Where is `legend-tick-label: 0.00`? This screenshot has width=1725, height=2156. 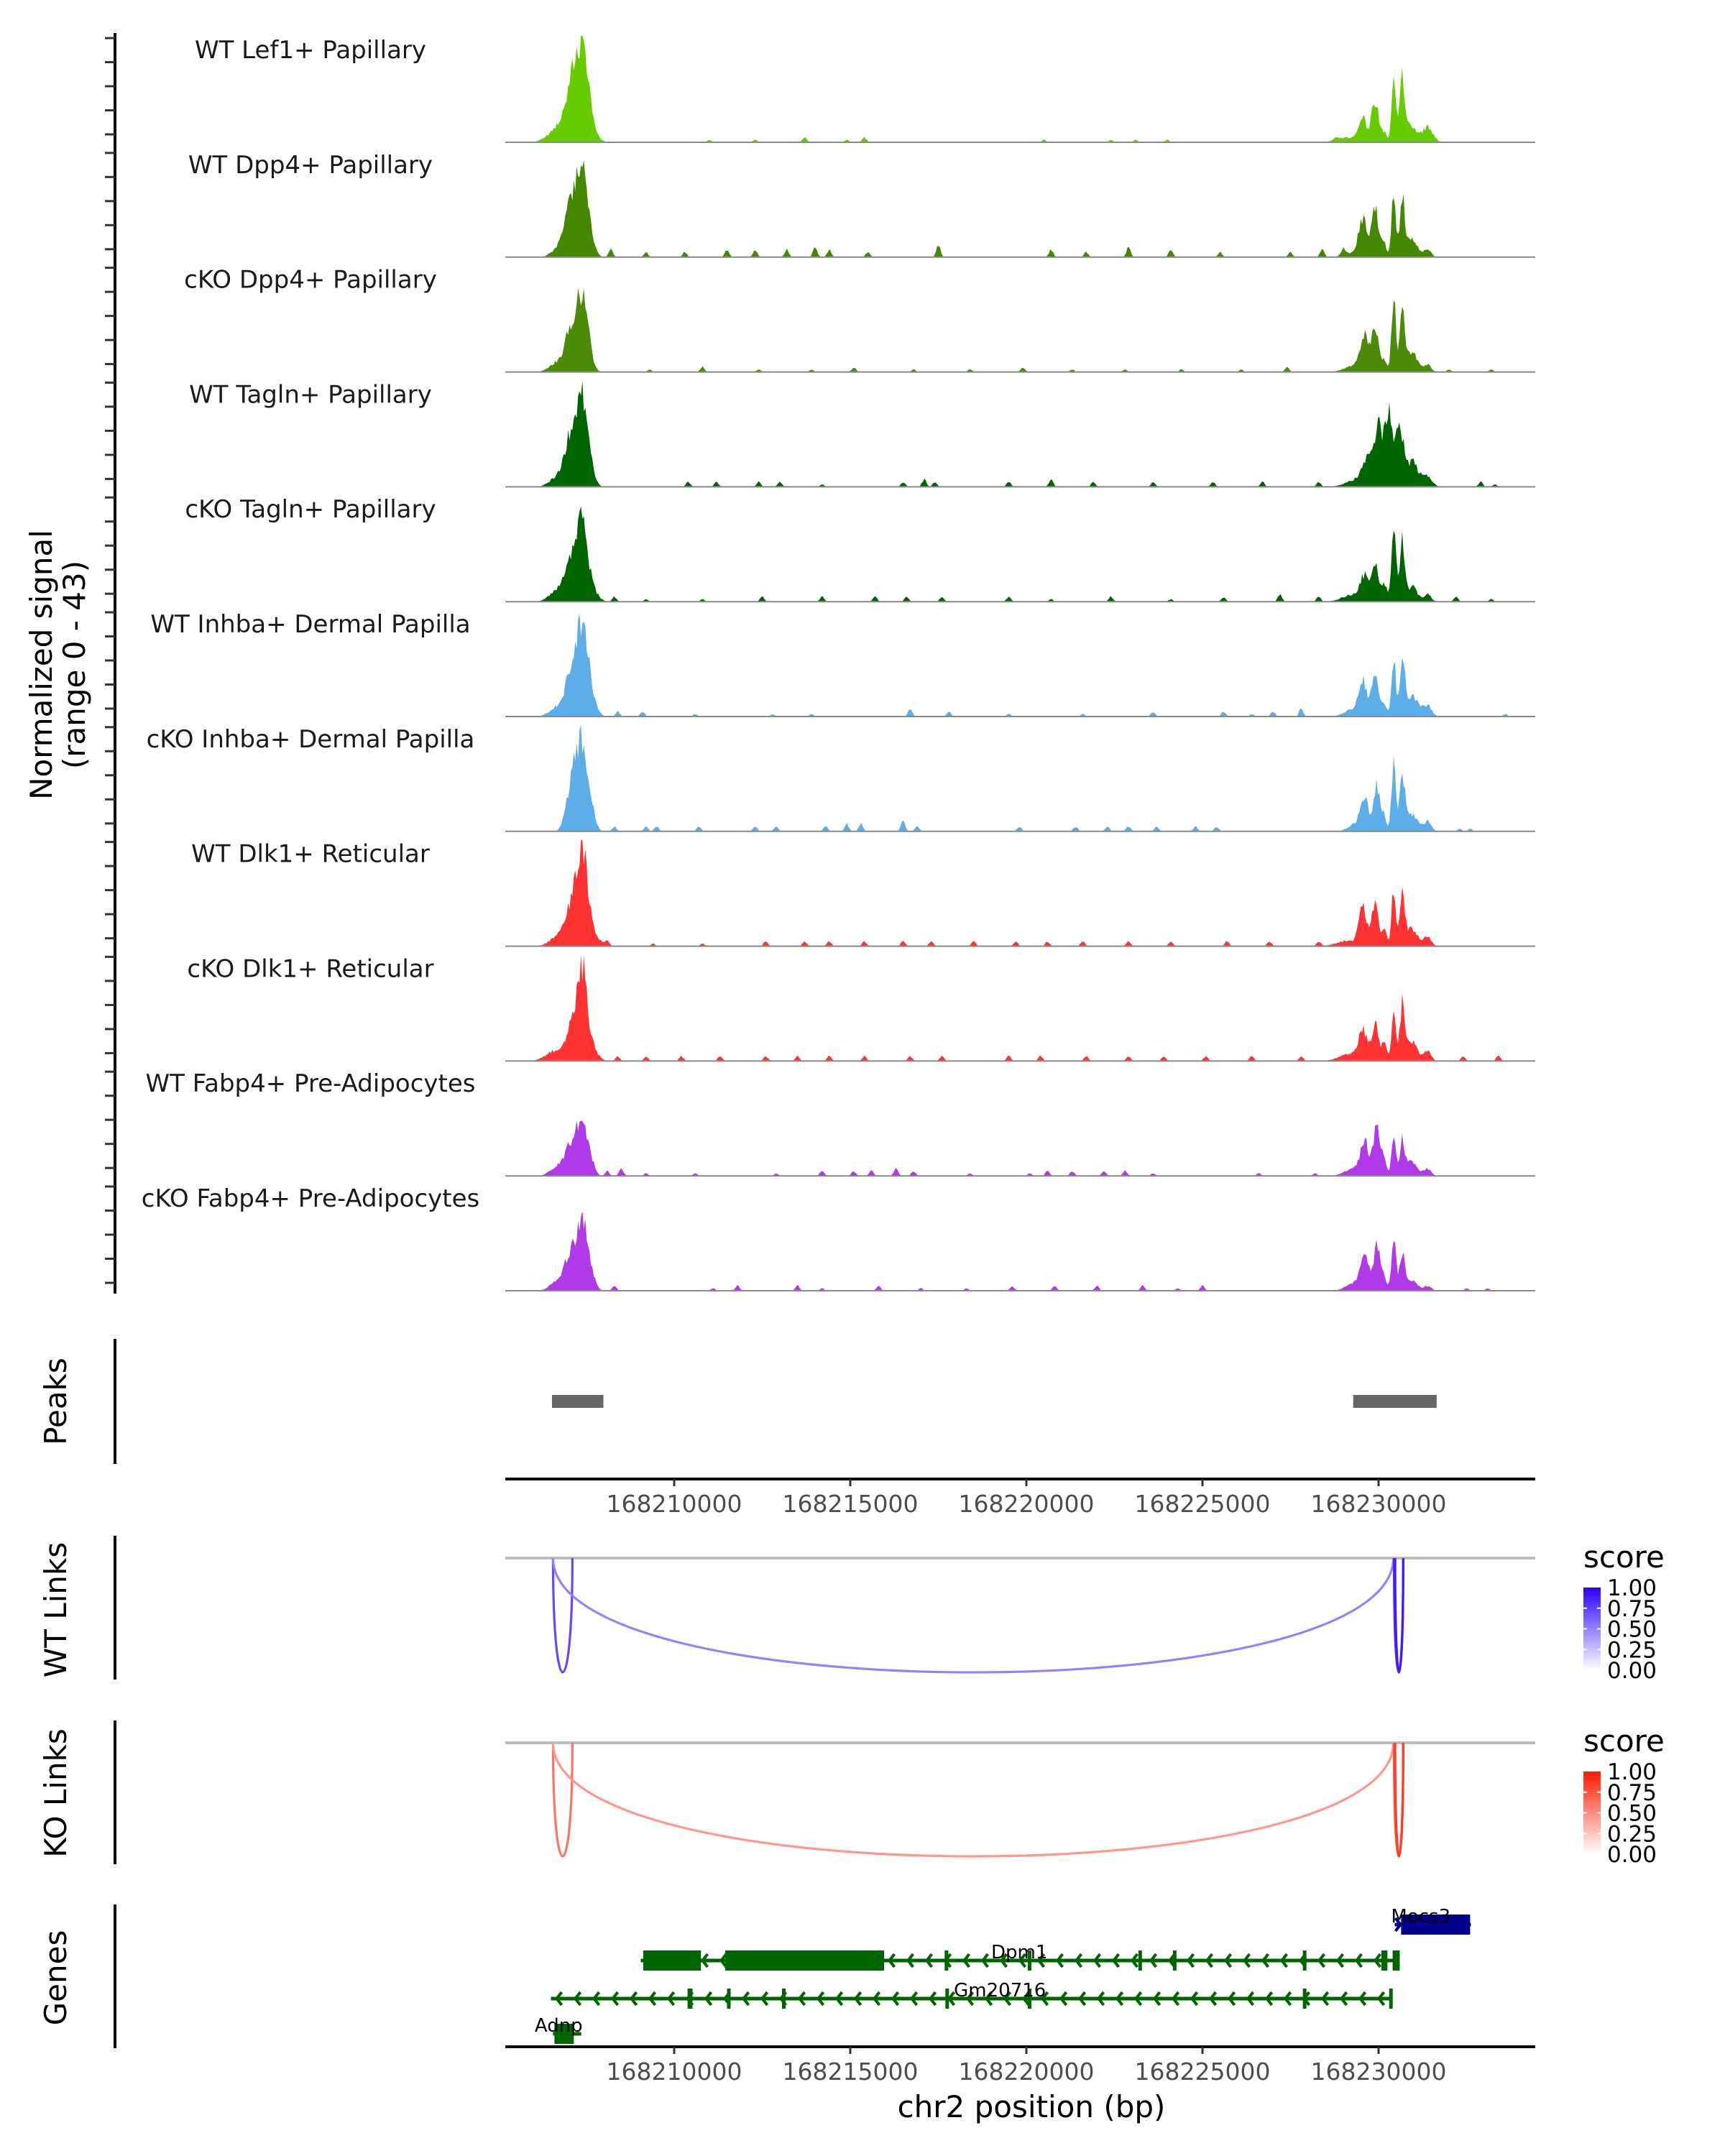 legend-tick-label: 0.00 is located at coordinates (1632, 1855).